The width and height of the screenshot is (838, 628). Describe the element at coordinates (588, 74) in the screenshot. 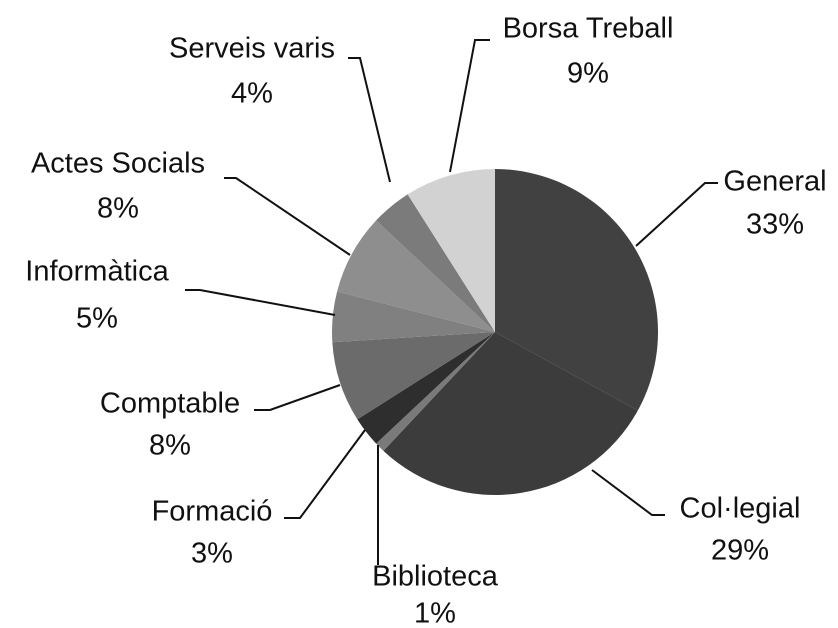

I see `slice-value-label: 9%` at that location.